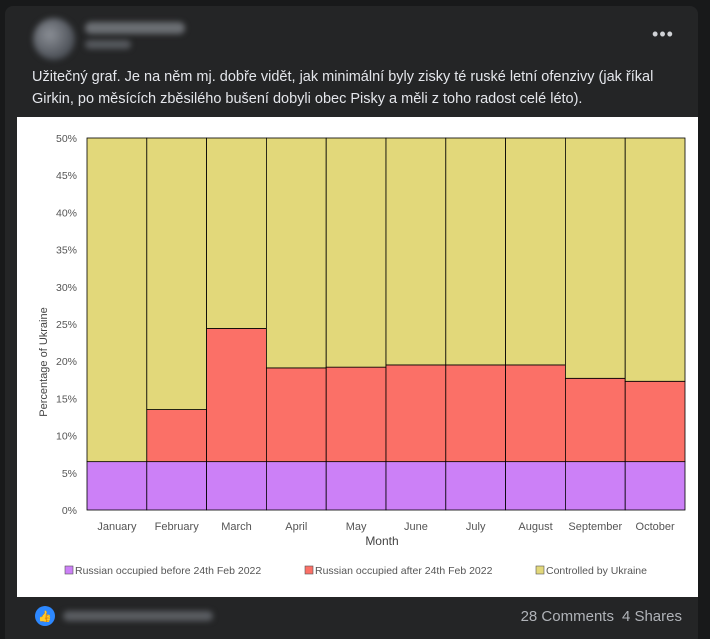 The height and width of the screenshot is (639, 710). I want to click on post-stats: 28 Comments 4 Shares, so click(601, 616).